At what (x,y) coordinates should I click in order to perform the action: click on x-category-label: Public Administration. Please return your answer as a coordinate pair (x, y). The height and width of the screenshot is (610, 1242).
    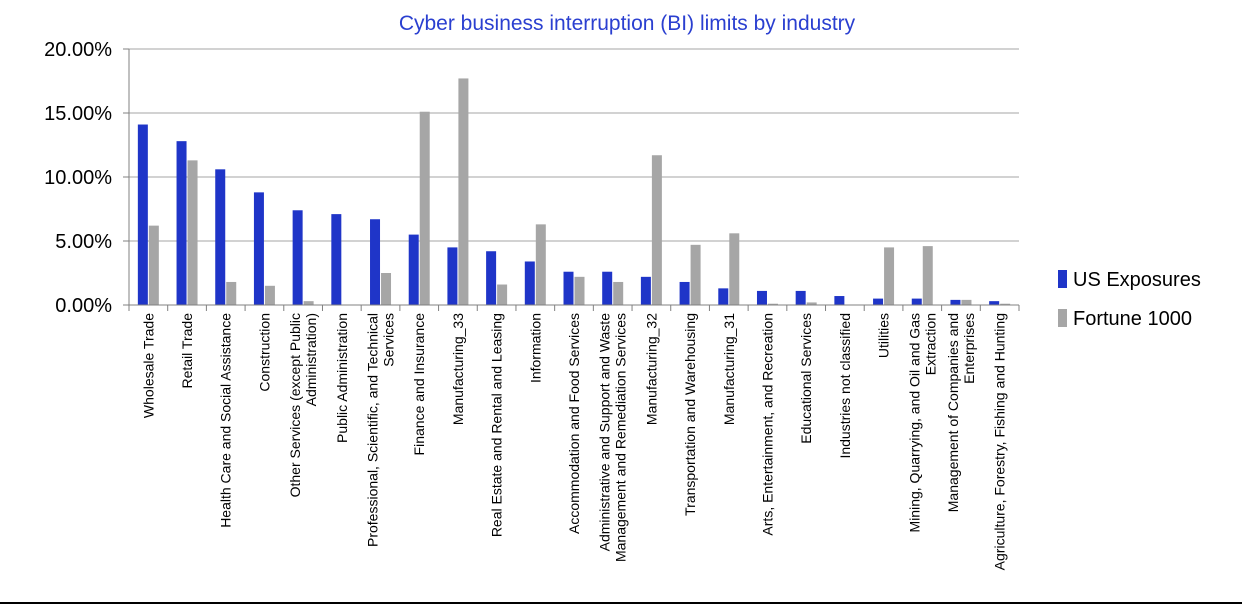
    Looking at the image, I should click on (342, 378).